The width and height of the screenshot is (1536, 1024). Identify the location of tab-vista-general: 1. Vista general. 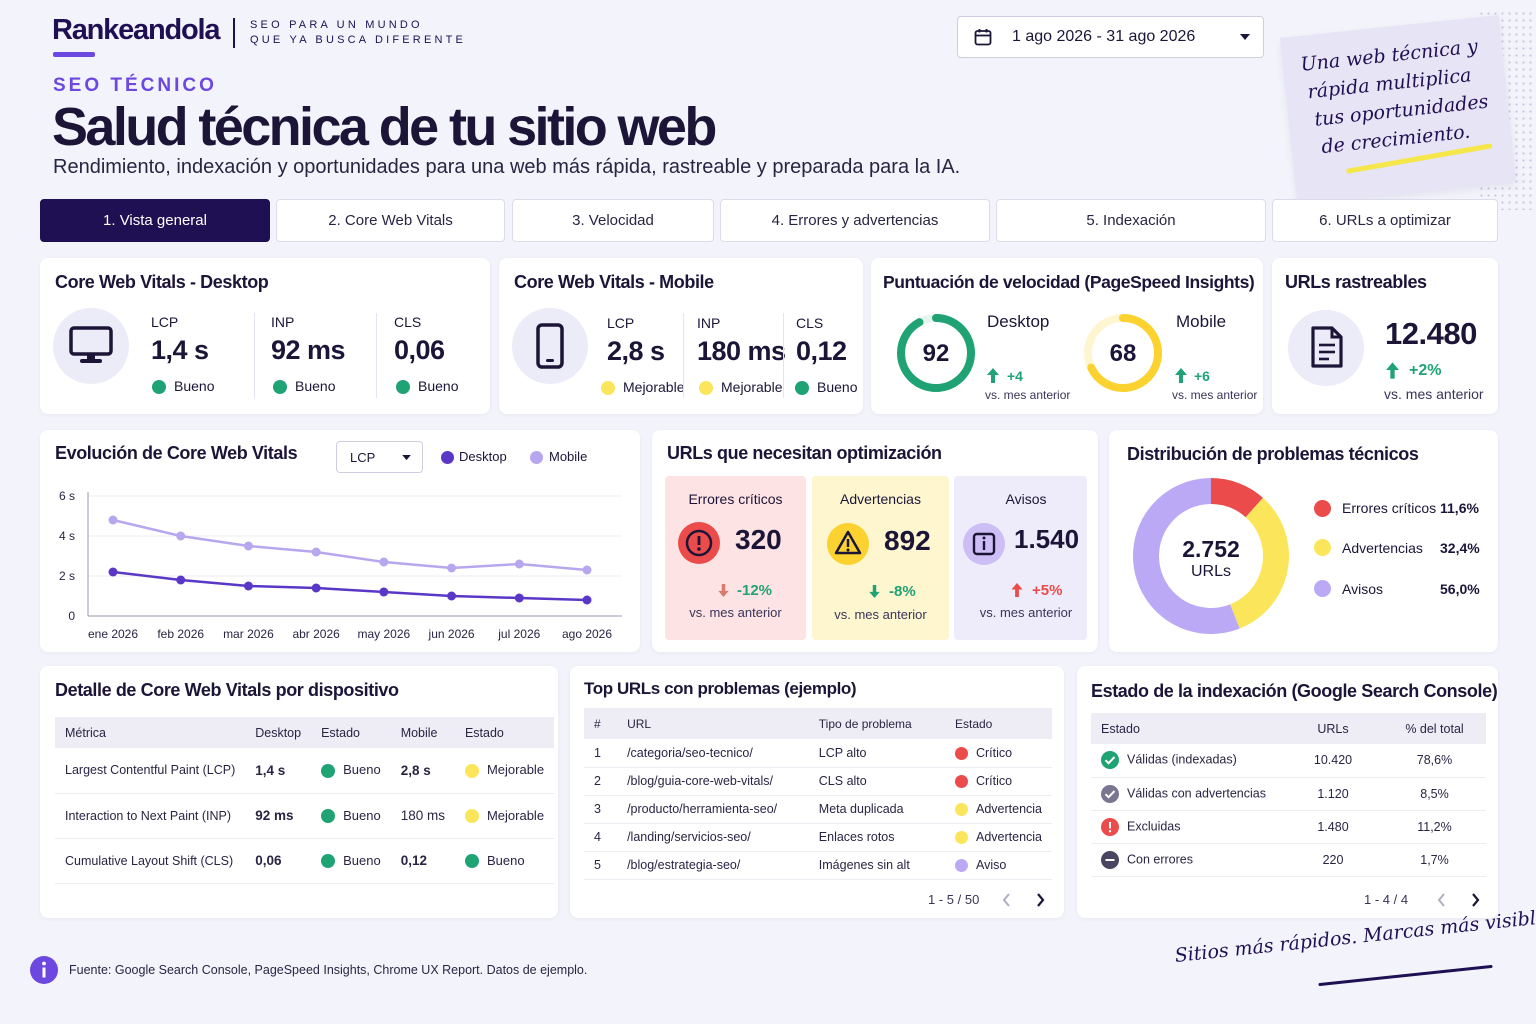
(155, 220).